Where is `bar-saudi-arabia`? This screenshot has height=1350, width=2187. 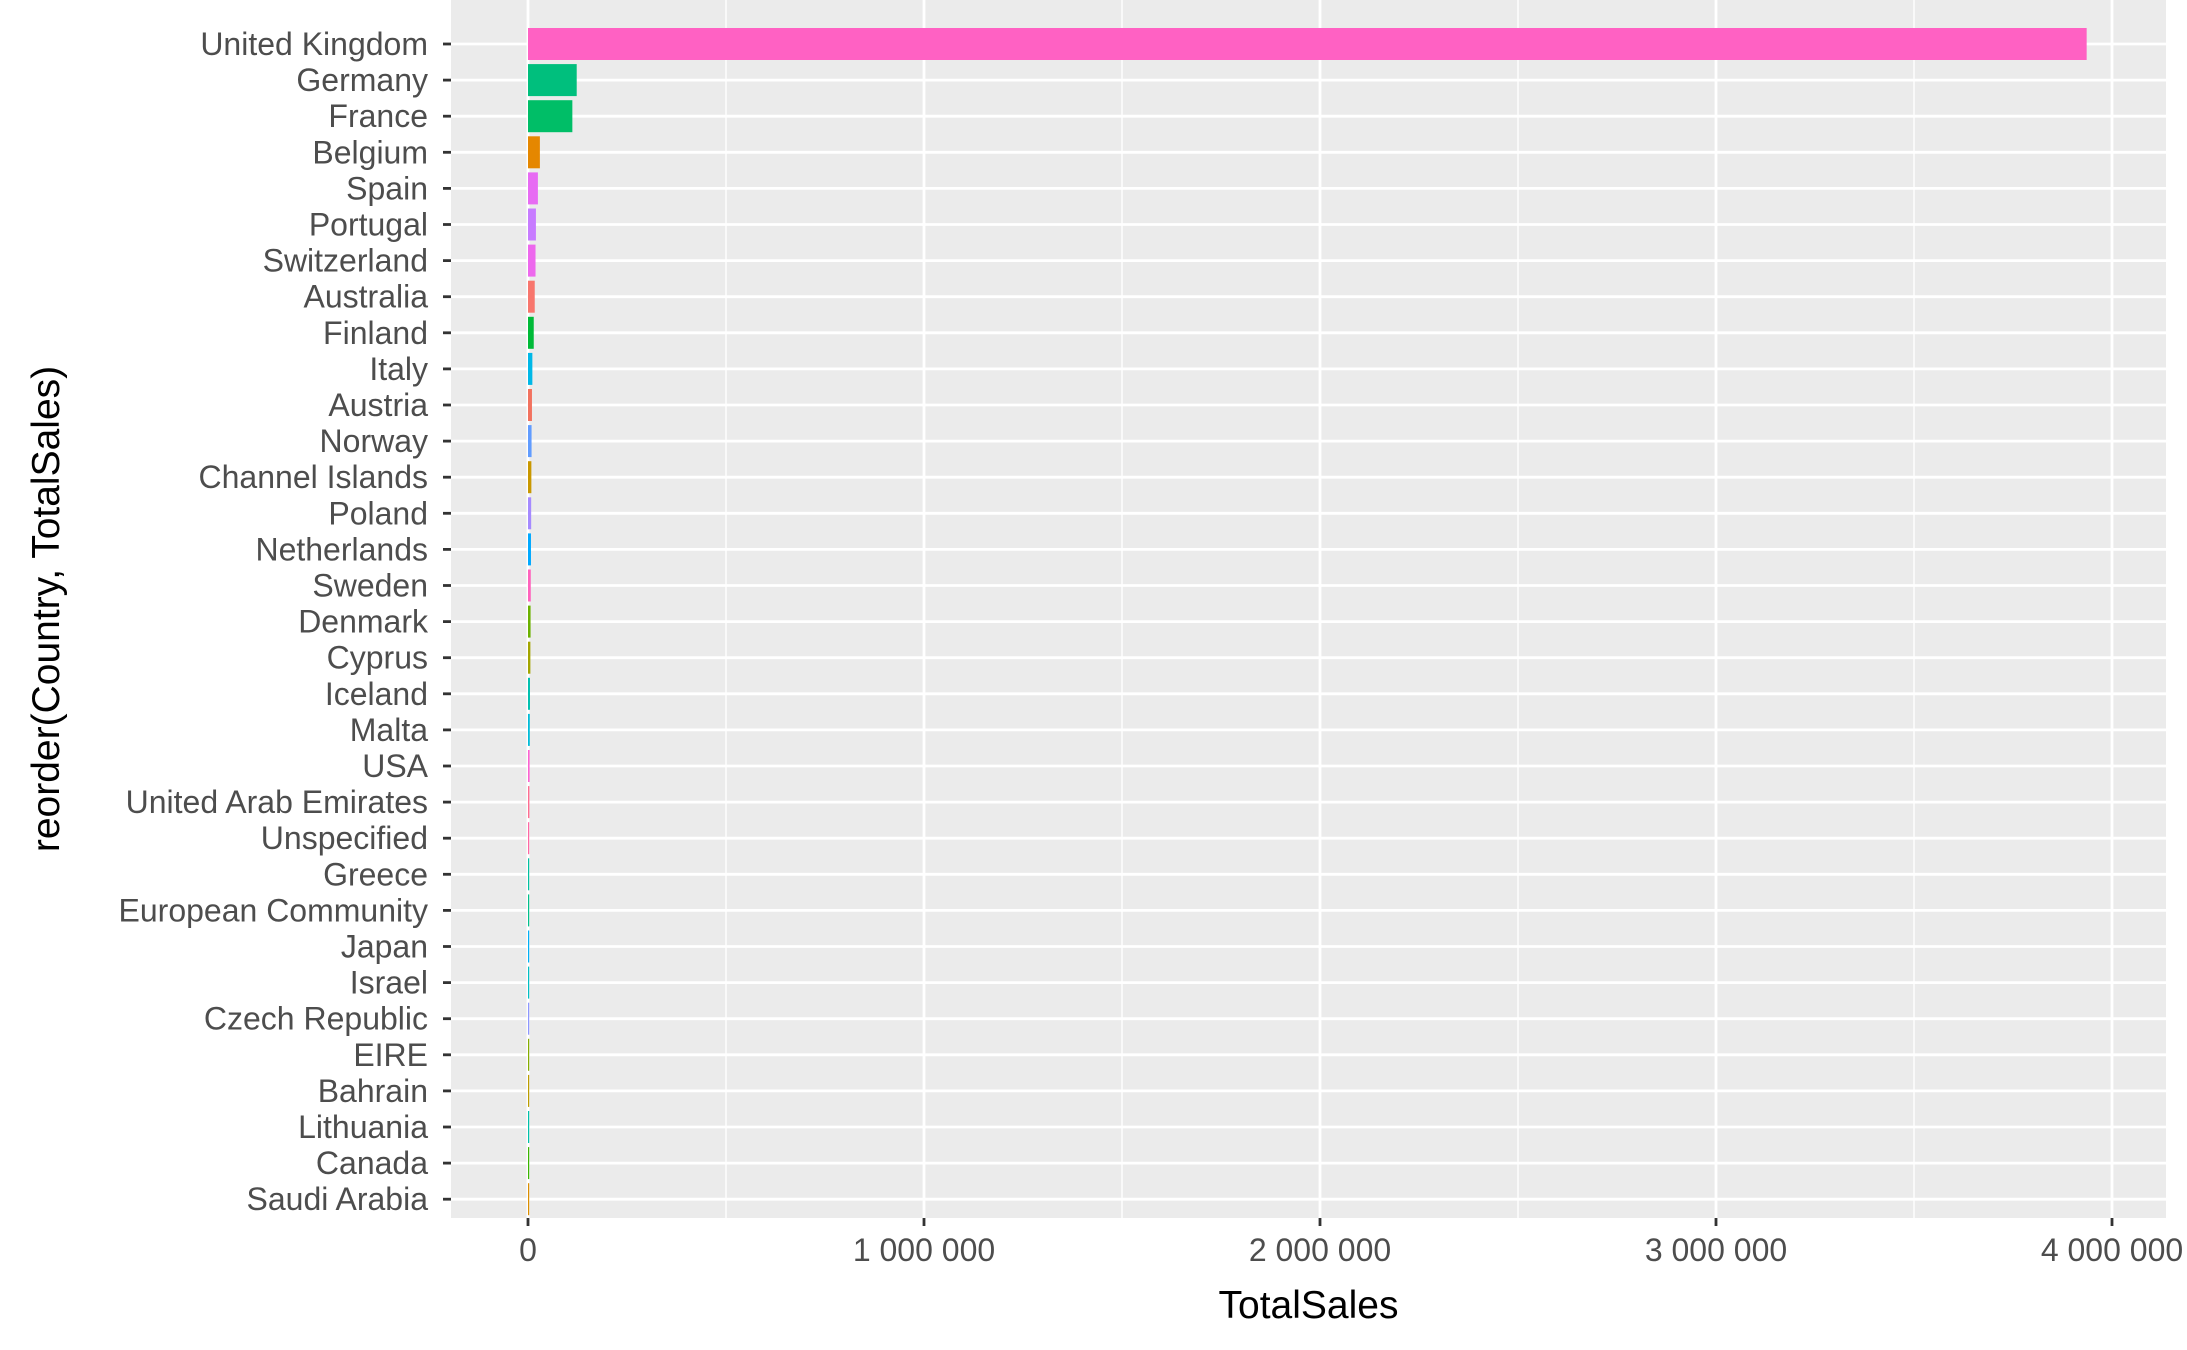 bar-saudi-arabia is located at coordinates (529, 1199).